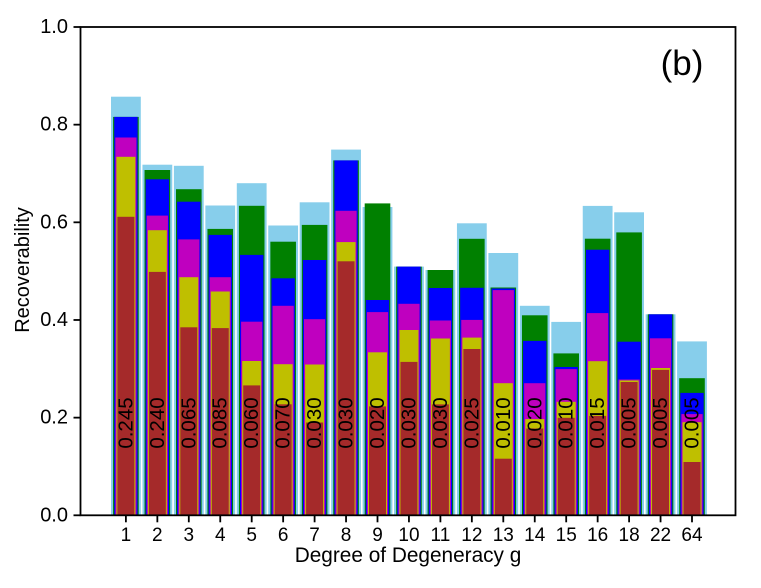 The height and width of the screenshot is (588, 761). Describe the element at coordinates (54, 418) in the screenshot. I see `svg-text: 0.2` at that location.